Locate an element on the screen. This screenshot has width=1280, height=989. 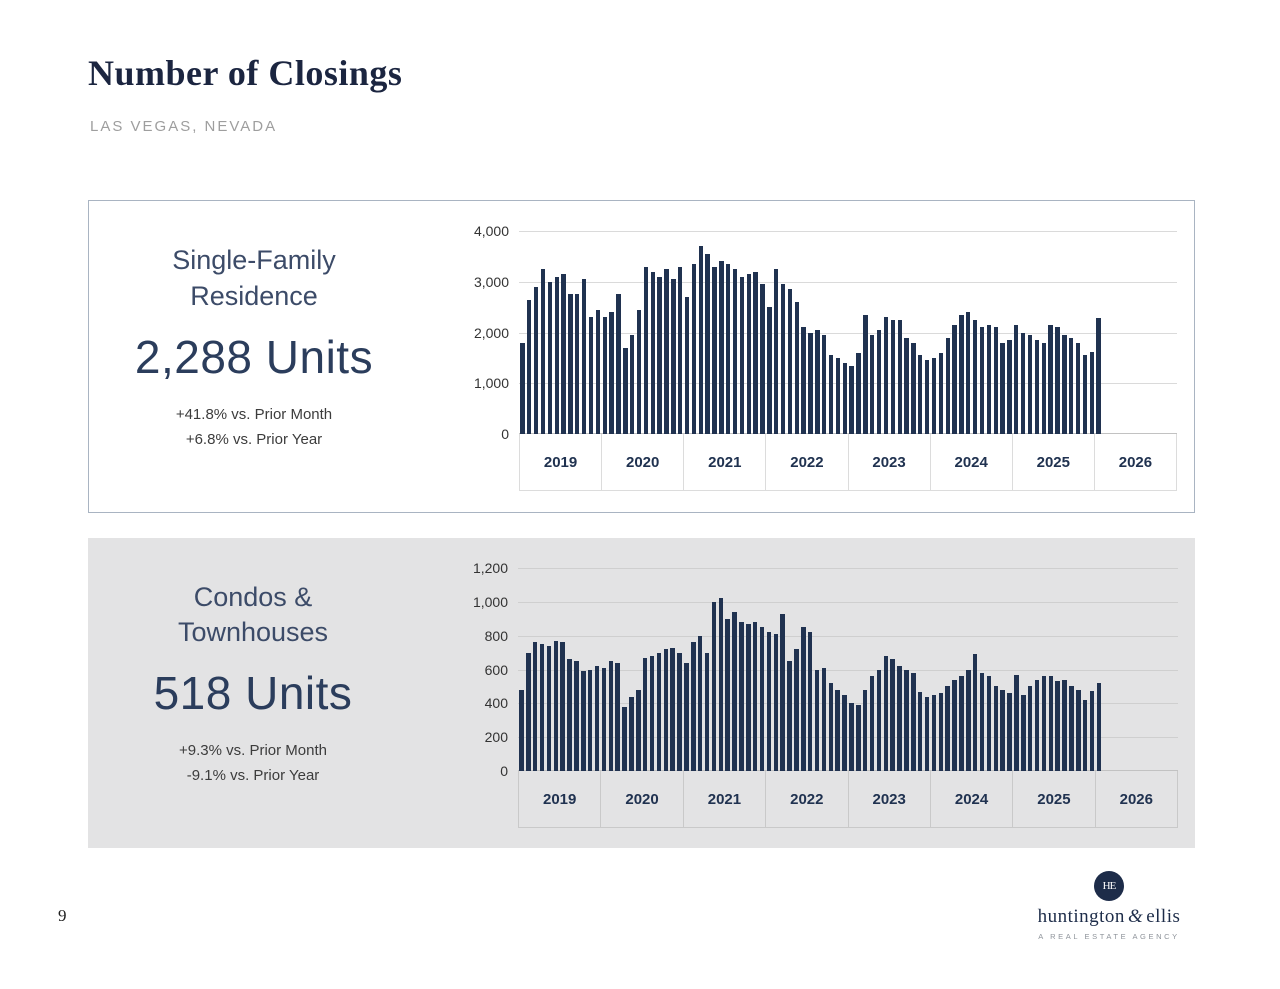
x-axis-year-cell: 2024 is located at coordinates (972, 799).